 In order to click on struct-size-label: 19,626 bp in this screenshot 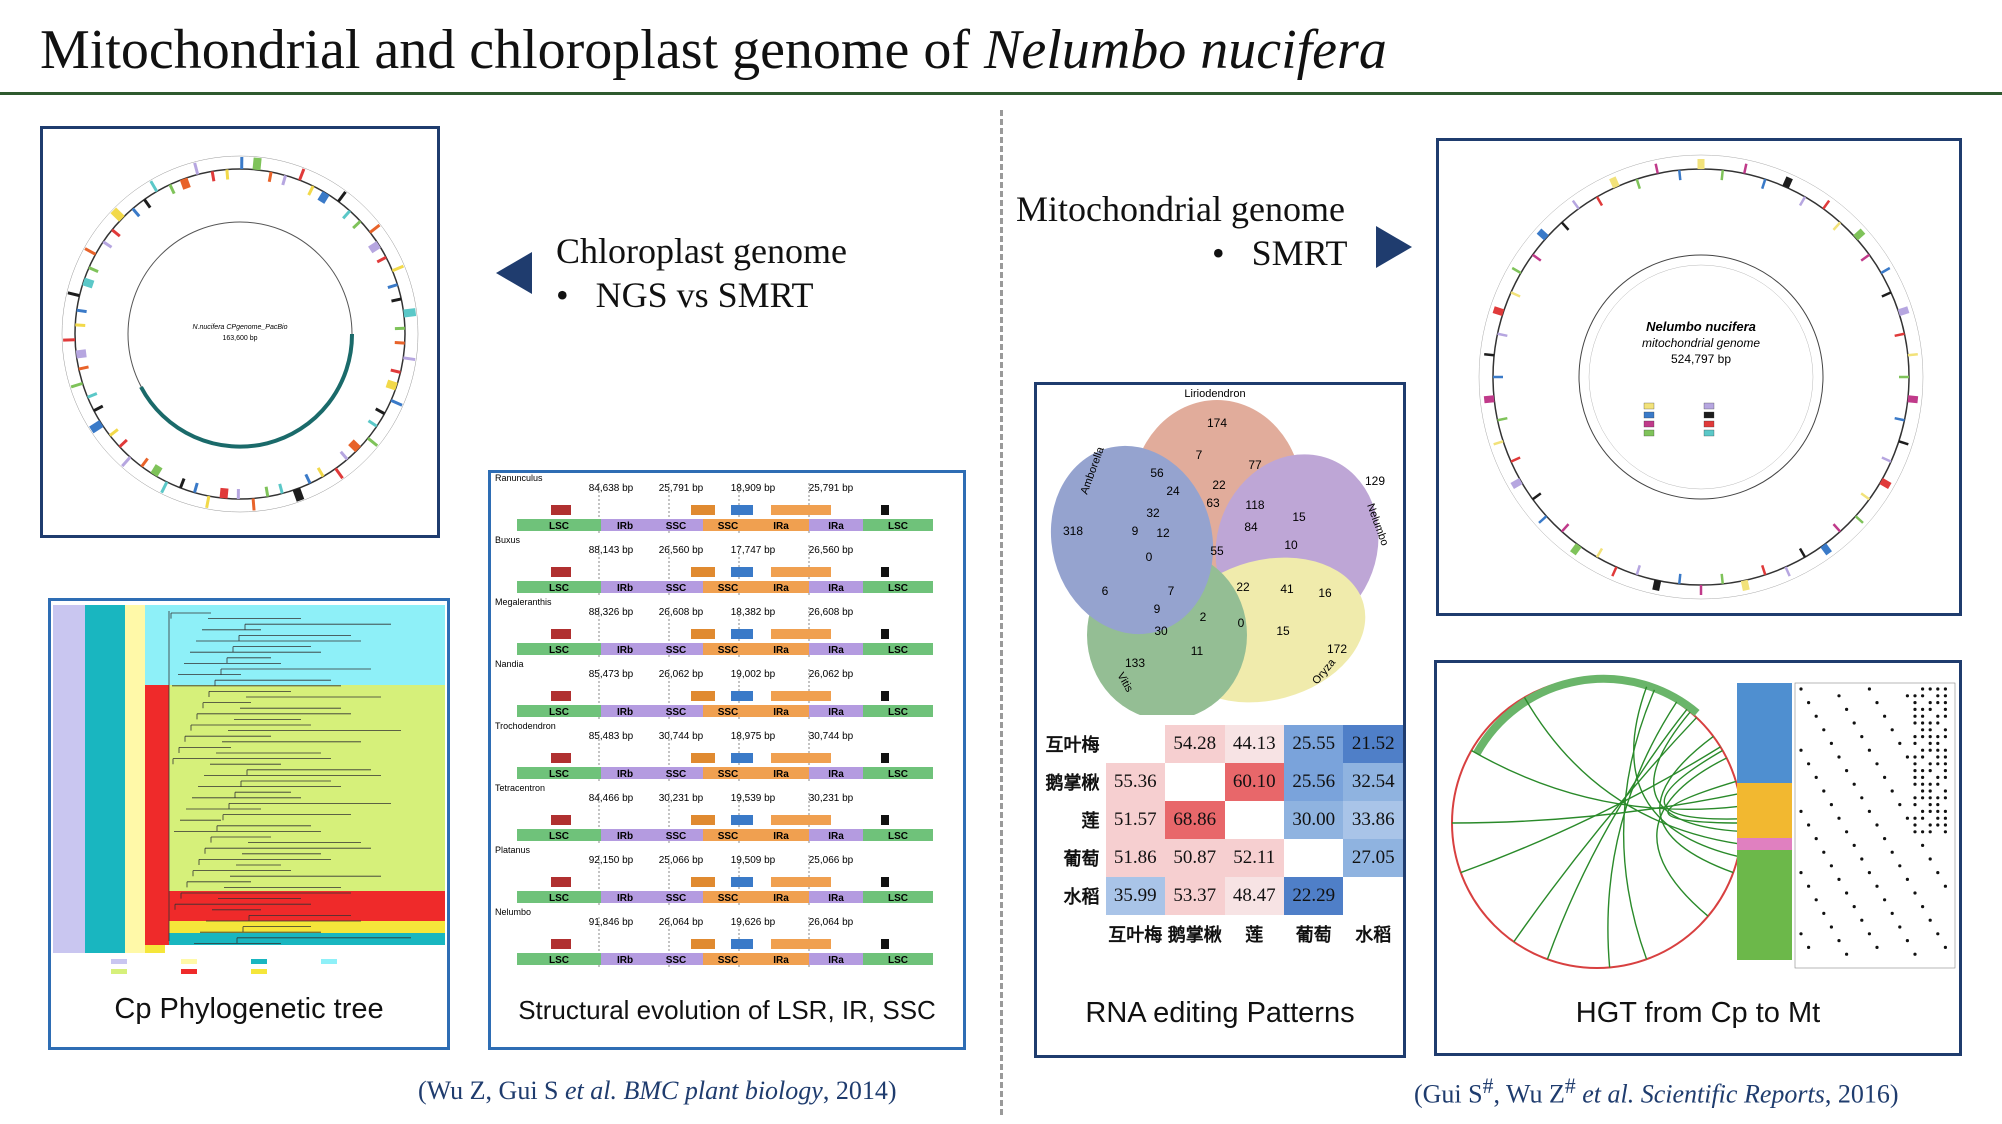, I will do `click(753, 922)`.